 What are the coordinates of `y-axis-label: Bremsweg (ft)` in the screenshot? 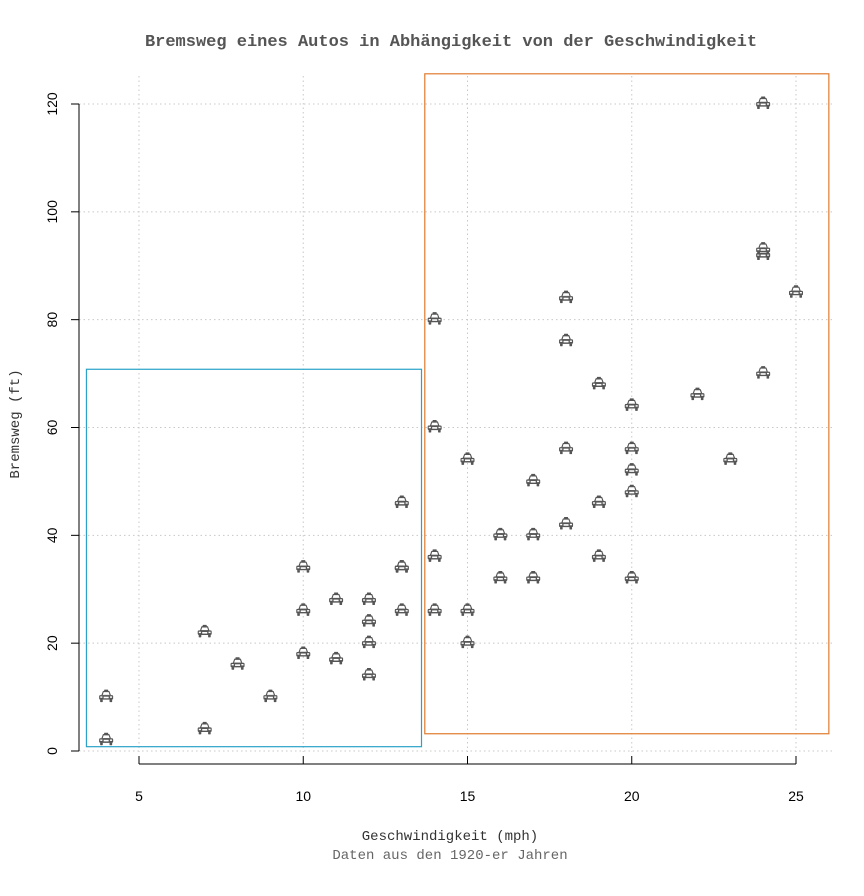 It's located at (16, 423).